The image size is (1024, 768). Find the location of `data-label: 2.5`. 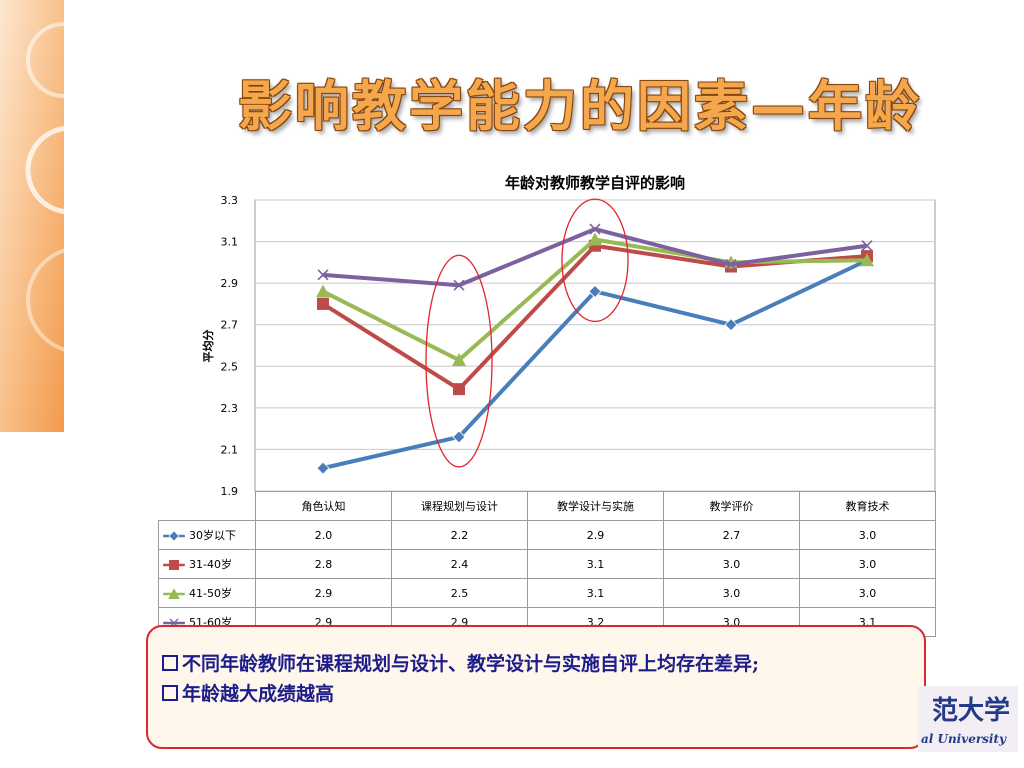

data-label: 2.5 is located at coordinates (459, 593).